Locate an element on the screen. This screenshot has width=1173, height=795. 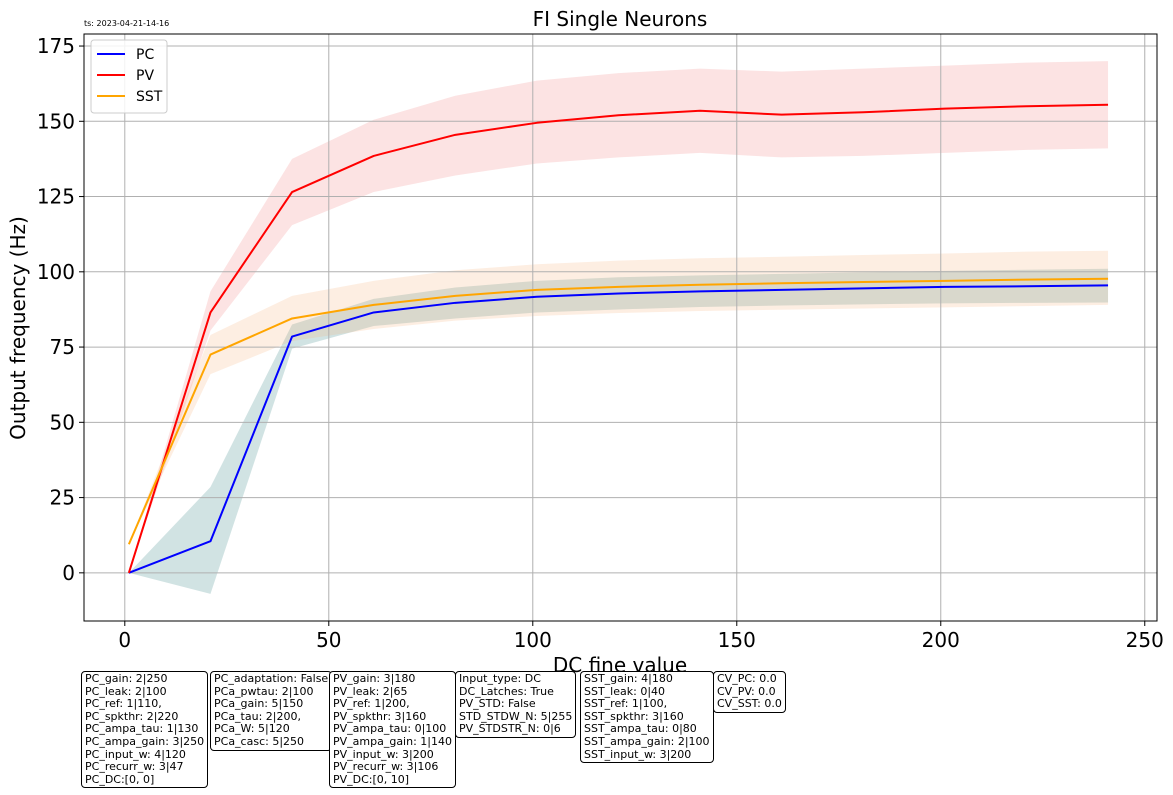
chart-title: FI Single Neurons is located at coordinates (620, 19).